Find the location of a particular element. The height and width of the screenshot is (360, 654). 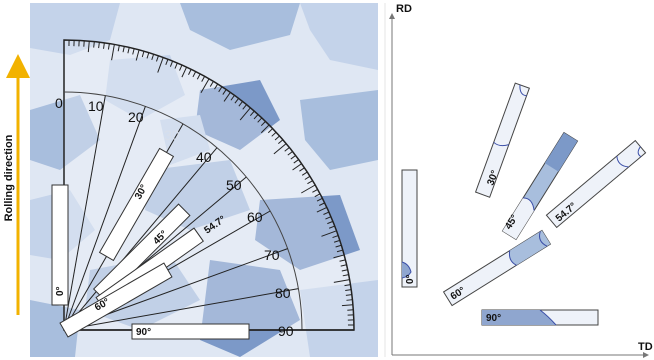

protractor-label-90: 90 is located at coordinates (286, 331).